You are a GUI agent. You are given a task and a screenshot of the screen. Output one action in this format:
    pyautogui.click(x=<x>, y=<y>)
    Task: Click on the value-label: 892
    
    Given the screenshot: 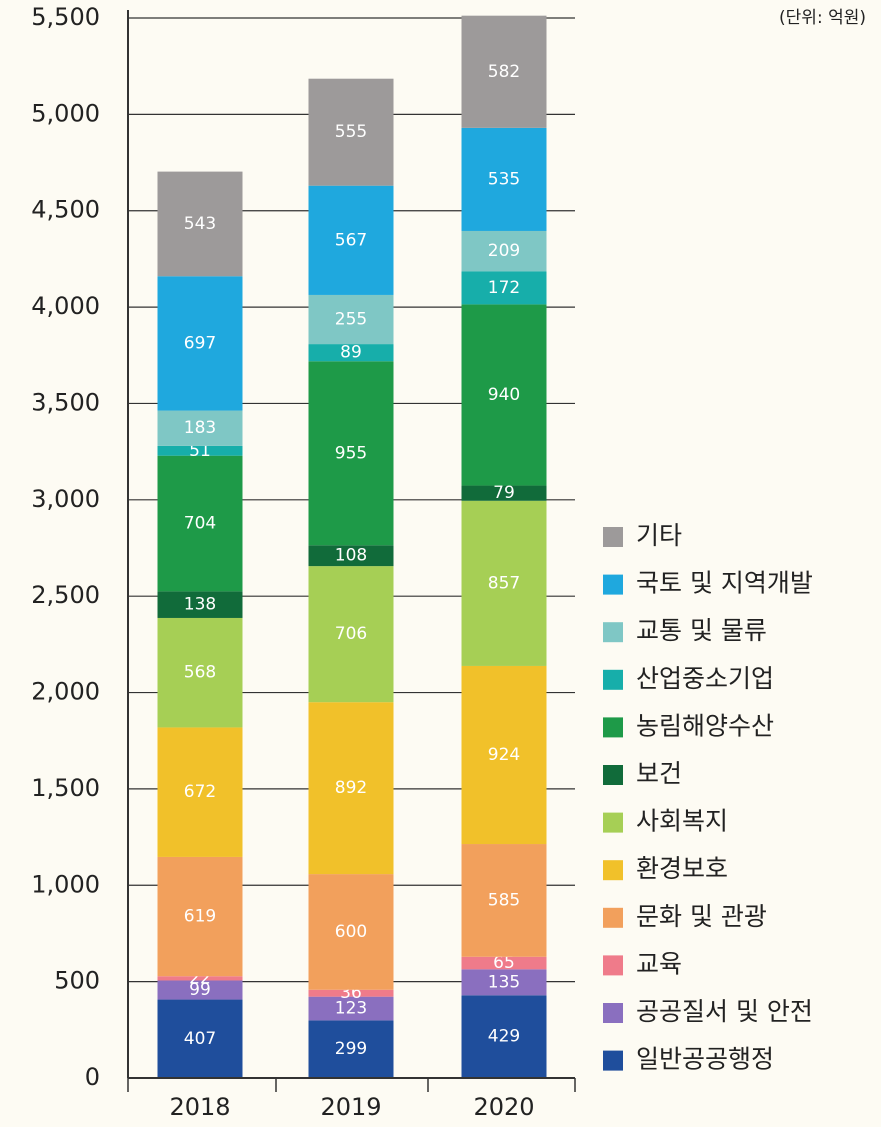 What is the action you would take?
    pyautogui.click(x=351, y=788)
    